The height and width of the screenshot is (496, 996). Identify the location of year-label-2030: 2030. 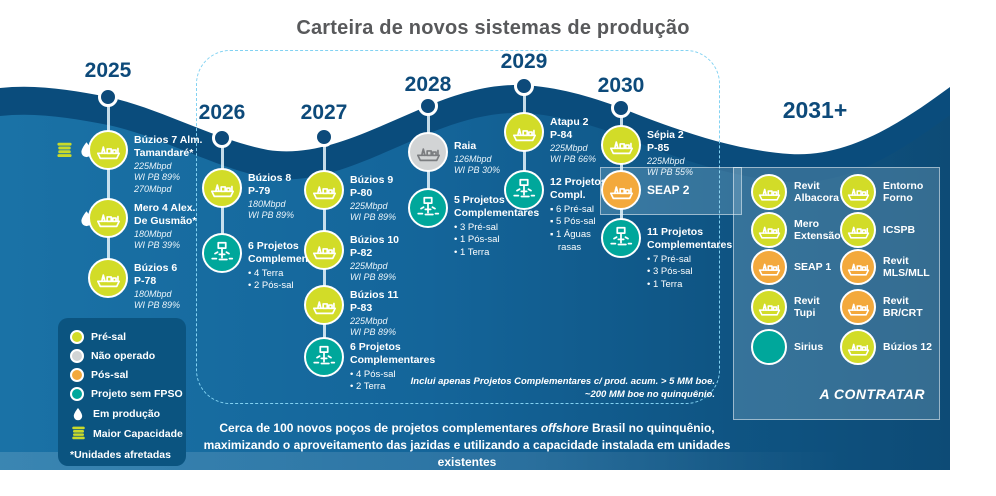
(621, 85).